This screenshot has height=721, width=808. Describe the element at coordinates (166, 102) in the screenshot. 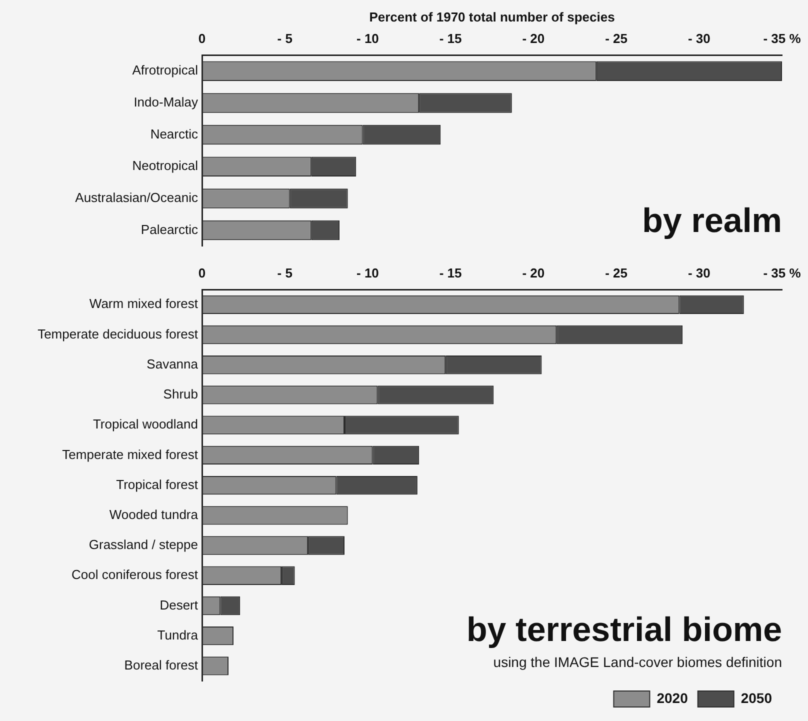

I see `y-tick-label: Indo-Malay` at that location.